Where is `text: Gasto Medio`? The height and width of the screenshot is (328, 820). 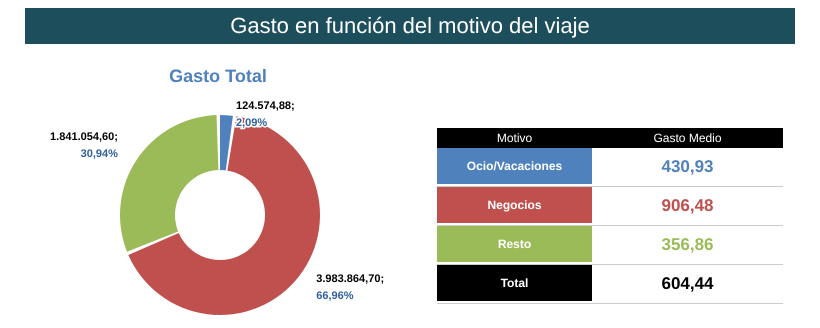 text: Gasto Medio is located at coordinates (687, 138).